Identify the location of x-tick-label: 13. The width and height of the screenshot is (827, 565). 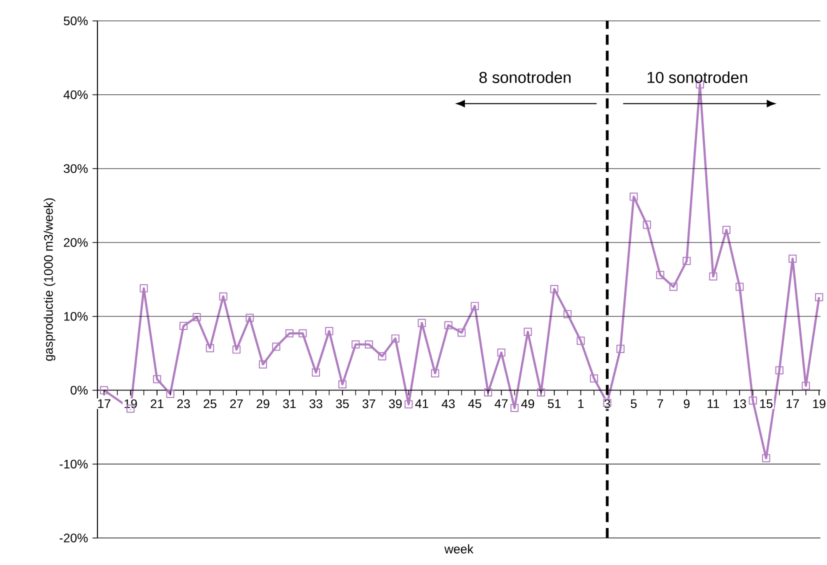
(740, 403).